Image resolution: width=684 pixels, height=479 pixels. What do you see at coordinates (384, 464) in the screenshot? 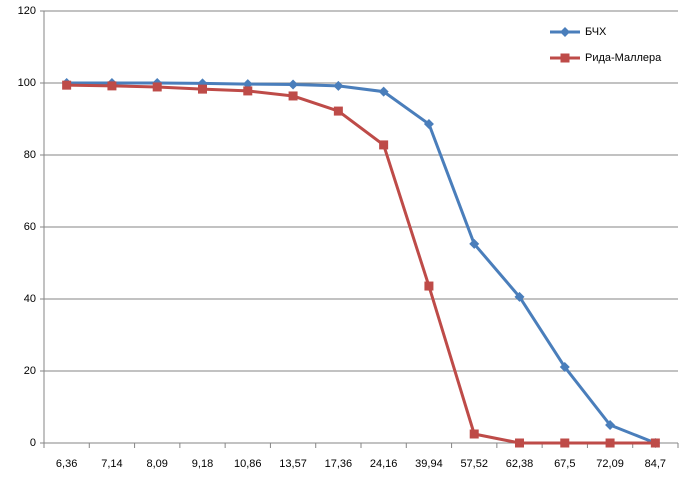
I see `x-tick-label: 24,16` at bounding box center [384, 464].